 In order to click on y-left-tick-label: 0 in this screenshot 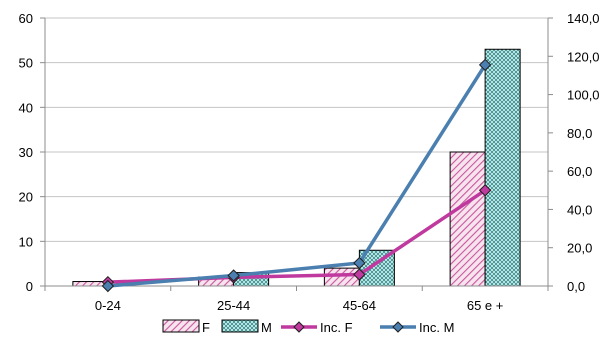, I will do `click(29, 286)`.